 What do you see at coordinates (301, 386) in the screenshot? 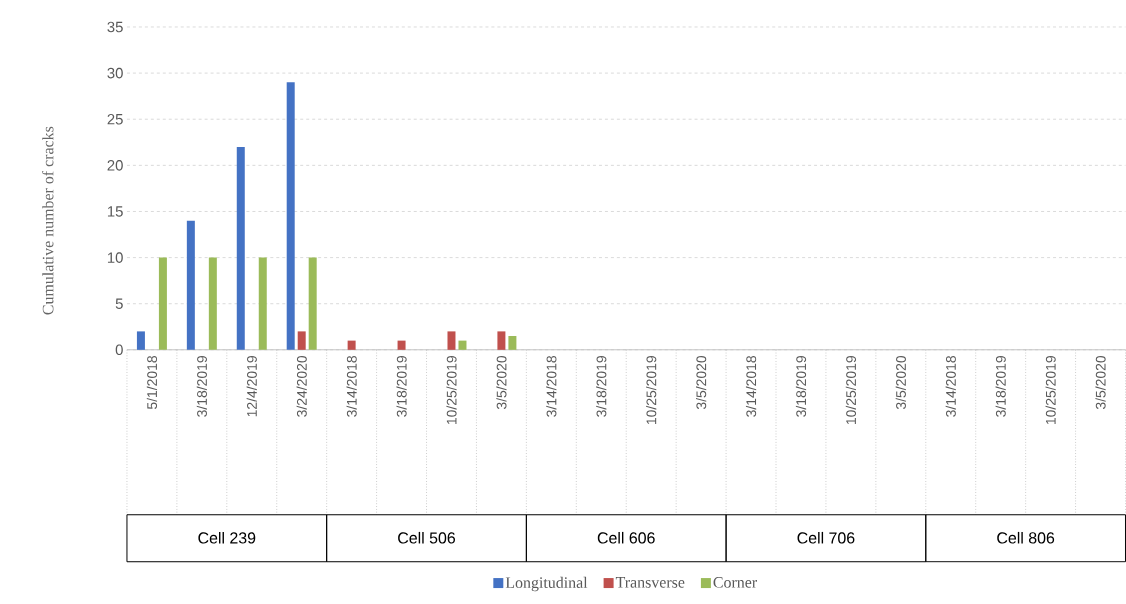
I see `x-tick-label: 3/24/2020` at bounding box center [301, 386].